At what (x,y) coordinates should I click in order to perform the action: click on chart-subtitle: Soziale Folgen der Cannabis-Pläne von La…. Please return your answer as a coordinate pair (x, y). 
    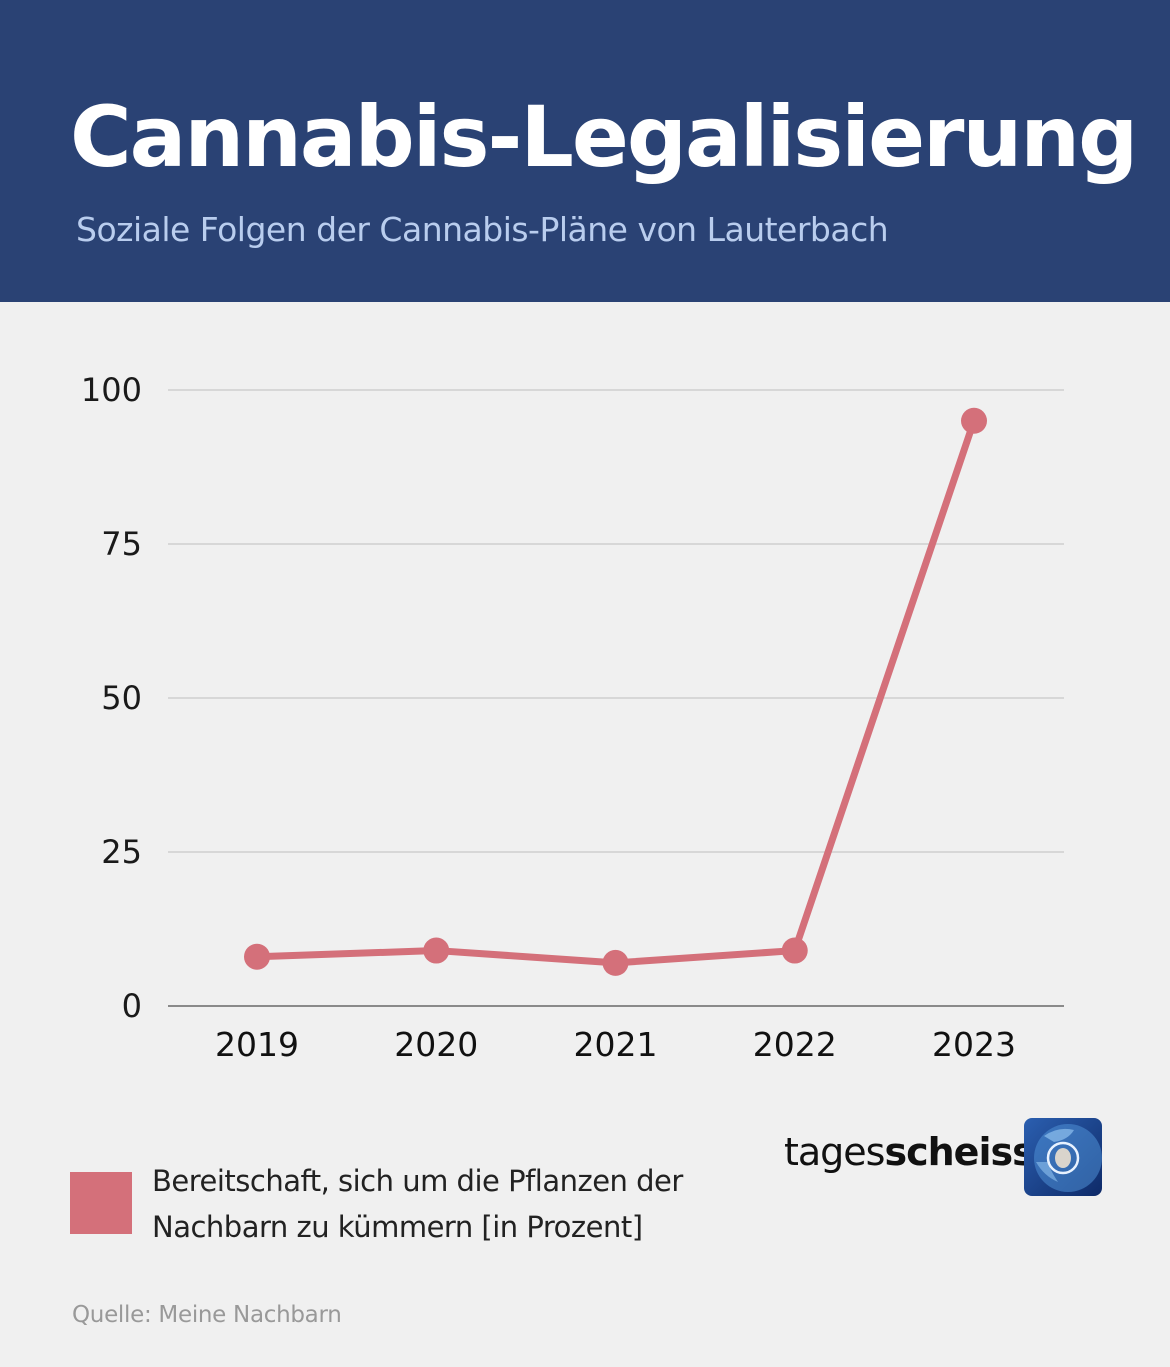
    Looking at the image, I should click on (482, 229).